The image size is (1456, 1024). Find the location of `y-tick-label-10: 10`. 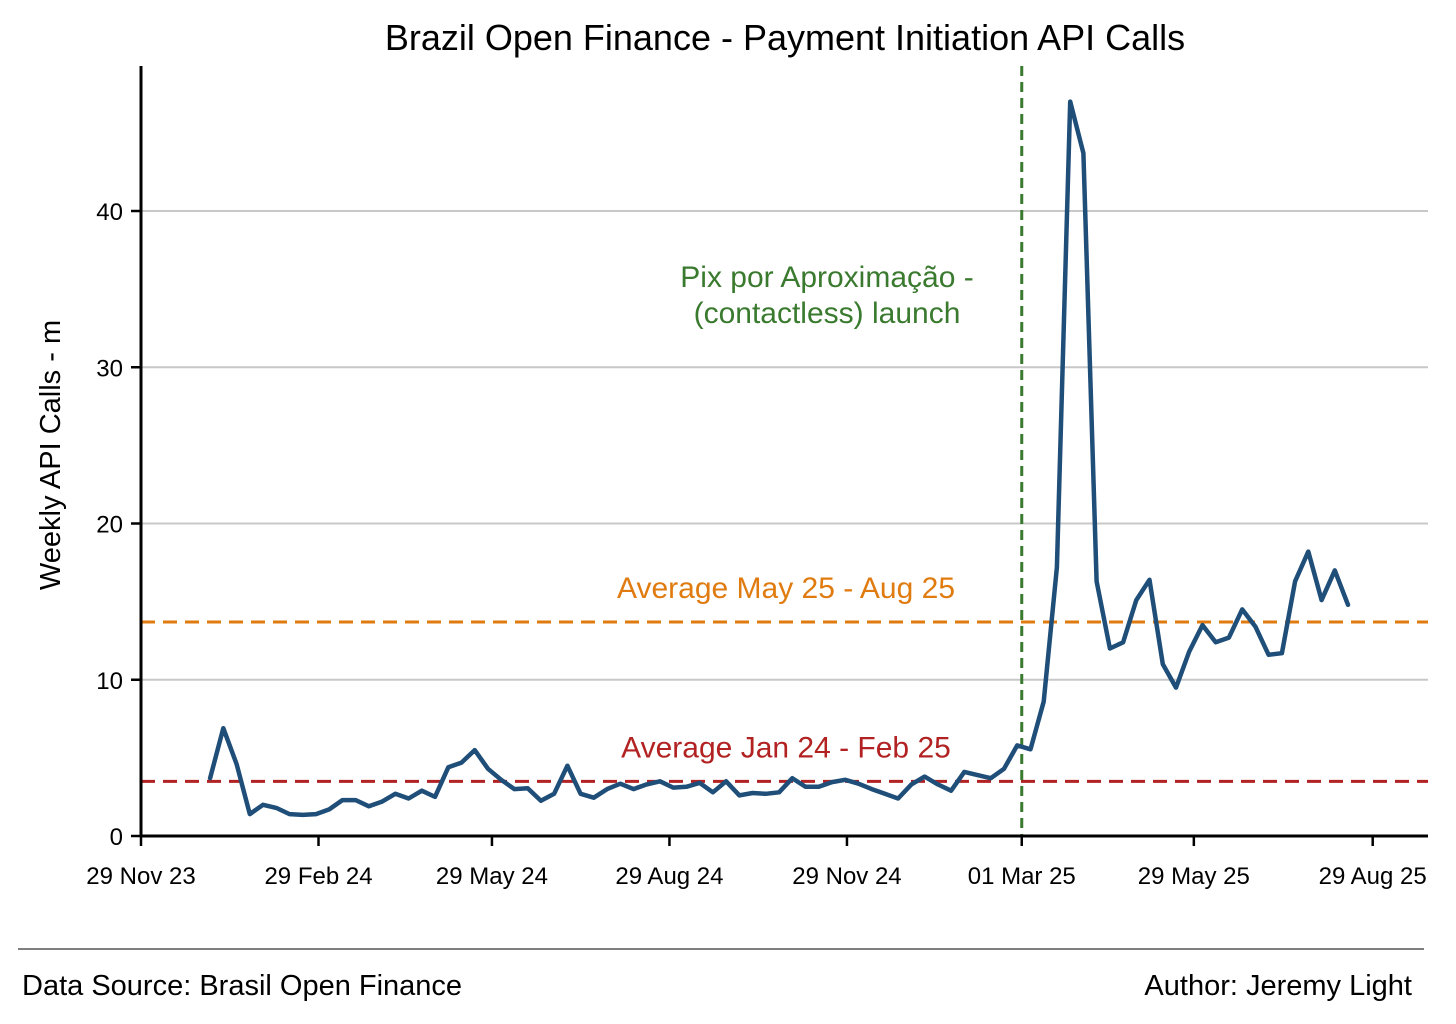

y-tick-label-10: 10 is located at coordinates (109, 681).